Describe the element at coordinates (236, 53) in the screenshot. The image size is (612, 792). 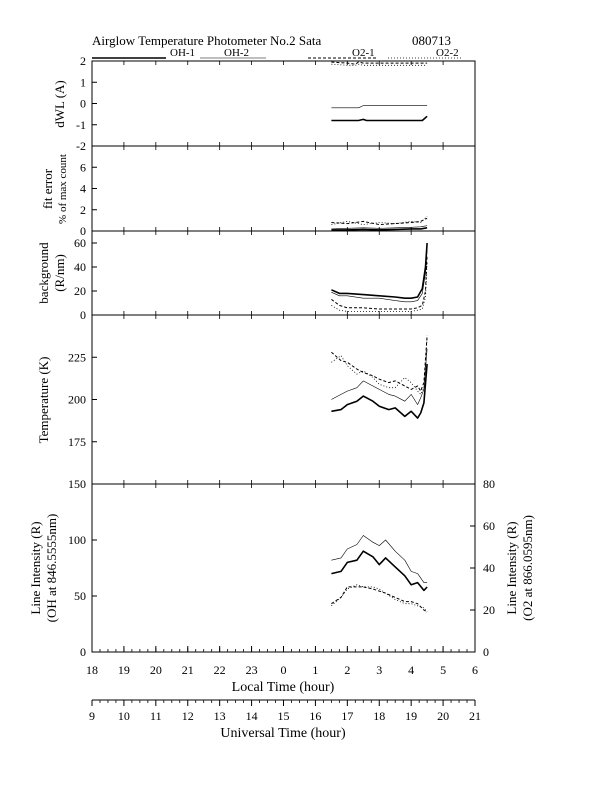
I see `legend-label-oh2: OH-2` at that location.